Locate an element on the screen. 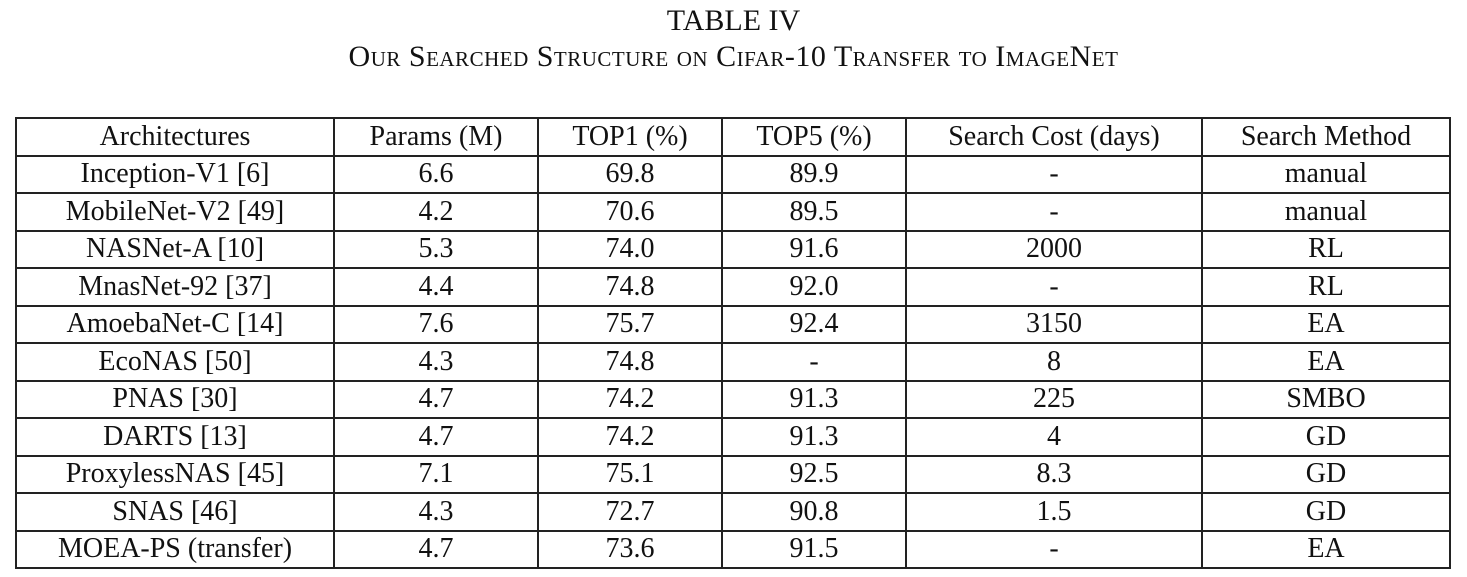  cell-search-cost: 4 is located at coordinates (1054, 437).